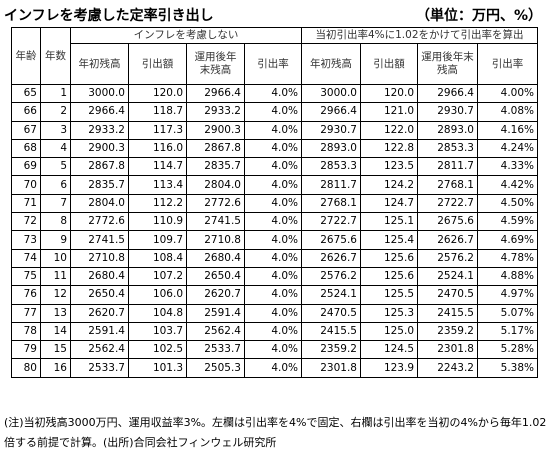  Describe the element at coordinates (507, 240) in the screenshot. I see `cell-r-rate: 4.69%` at that location.